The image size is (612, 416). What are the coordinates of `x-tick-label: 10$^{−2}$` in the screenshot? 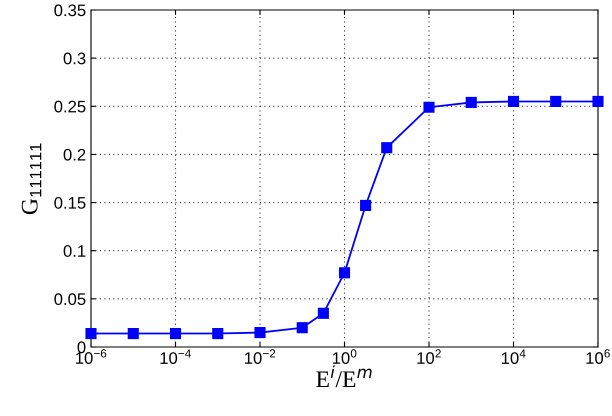 It's located at (260, 356).